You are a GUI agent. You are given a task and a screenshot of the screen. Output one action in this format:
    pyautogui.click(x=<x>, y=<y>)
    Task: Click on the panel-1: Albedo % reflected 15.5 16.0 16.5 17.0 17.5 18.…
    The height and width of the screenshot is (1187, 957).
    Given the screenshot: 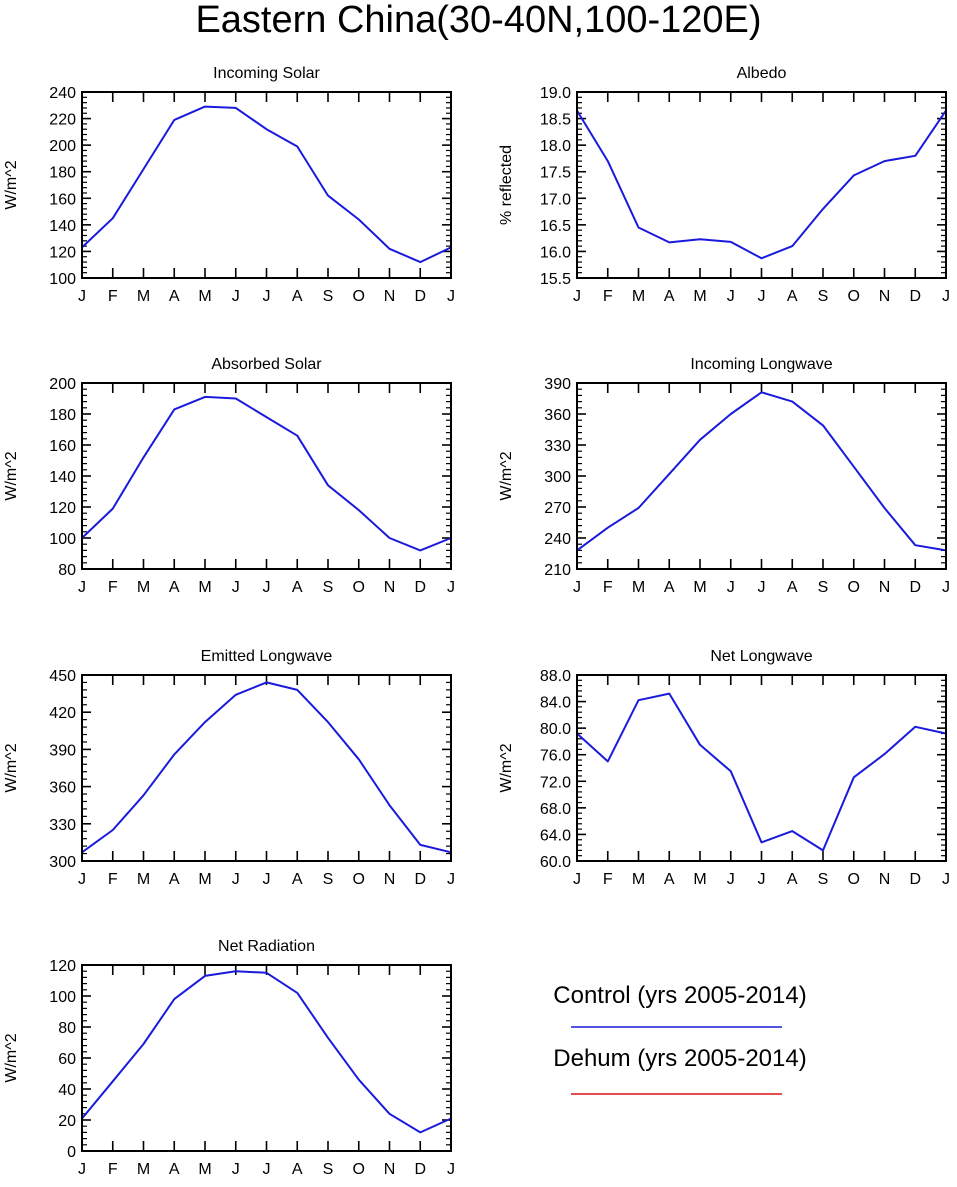 What is the action you would take?
    pyautogui.click(x=724, y=185)
    